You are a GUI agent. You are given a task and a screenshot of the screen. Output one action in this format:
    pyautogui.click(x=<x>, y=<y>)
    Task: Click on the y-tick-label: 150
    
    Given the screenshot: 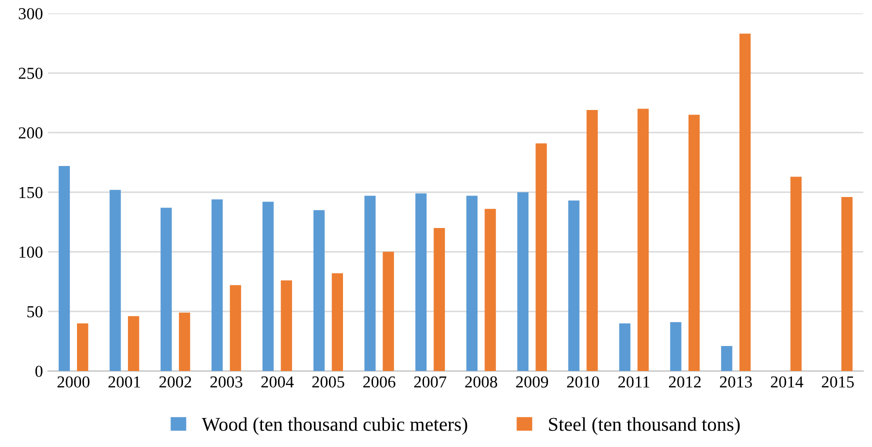 What is the action you would take?
    pyautogui.click(x=31, y=192)
    